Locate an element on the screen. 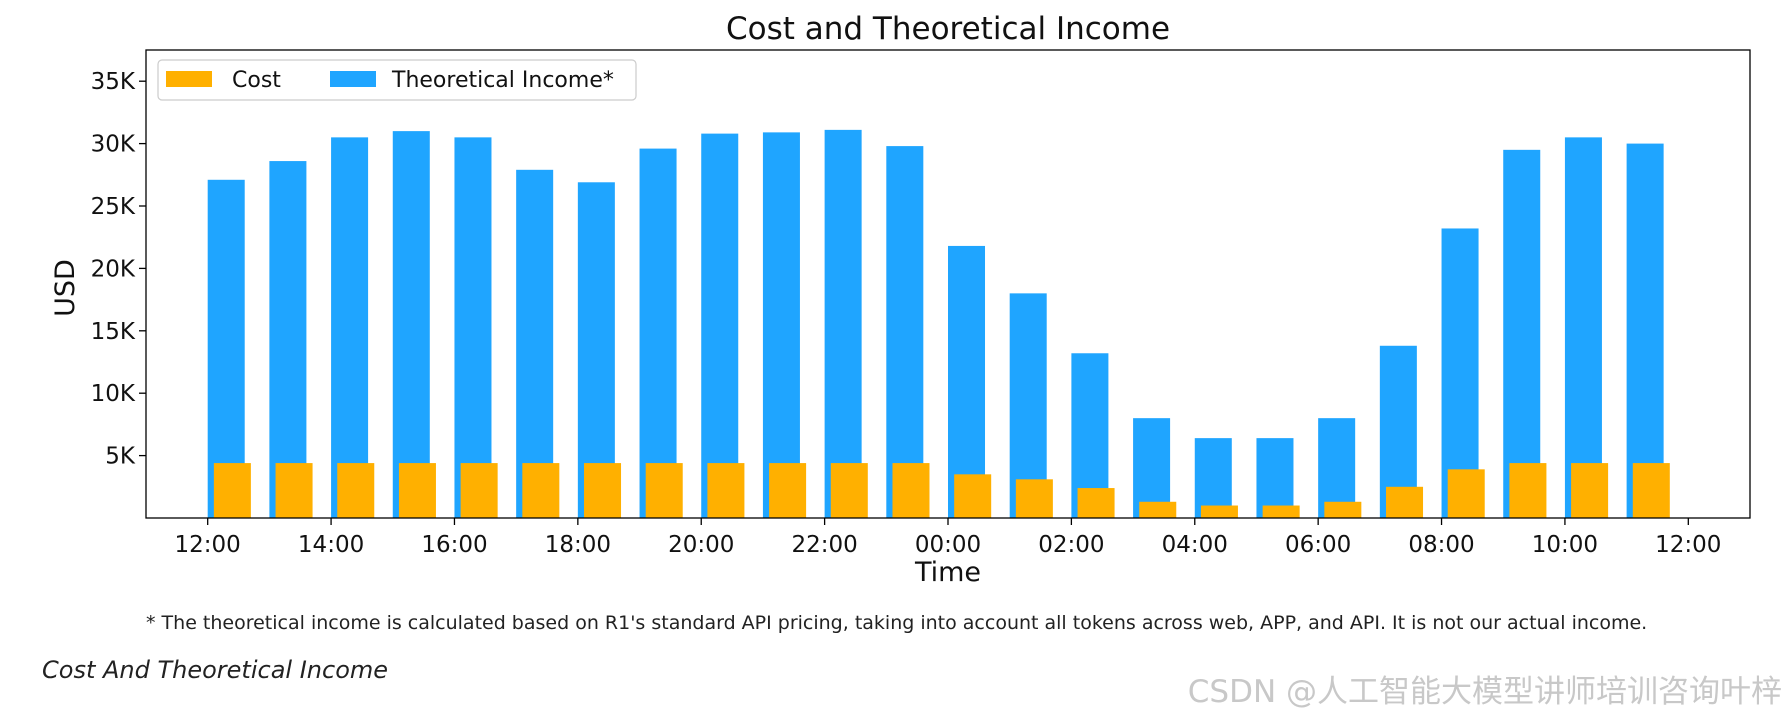 Image resolution: width=1784 pixels, height=718 pixels. y-tick-label: 35K is located at coordinates (113, 82).